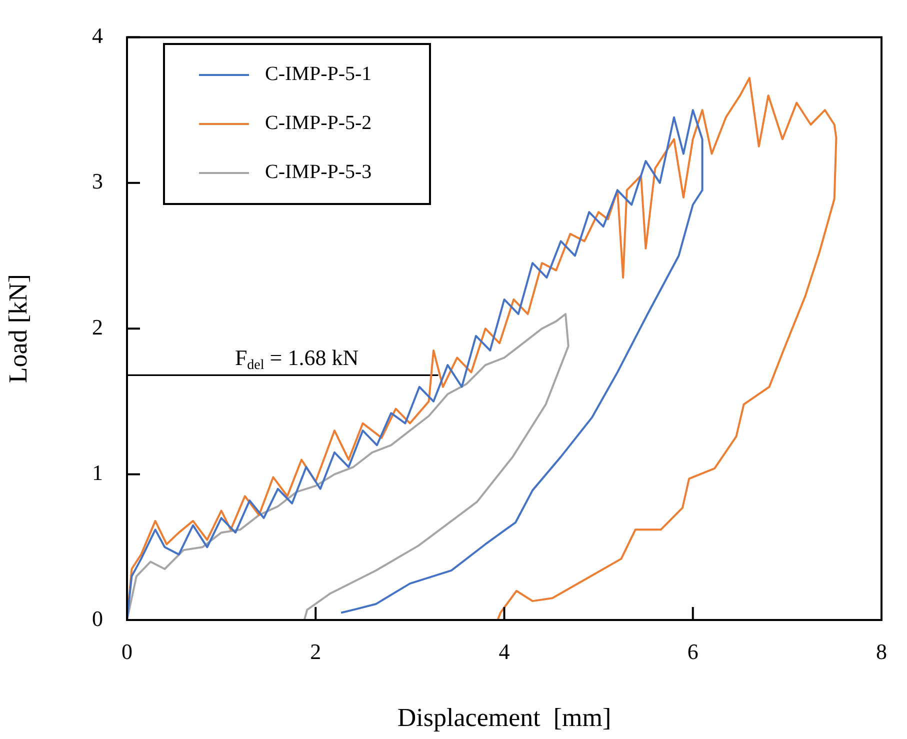 The image size is (907, 739). Describe the element at coordinates (318, 74) in the screenshot. I see `legend-label: C-IMP-P-5-1` at that location.